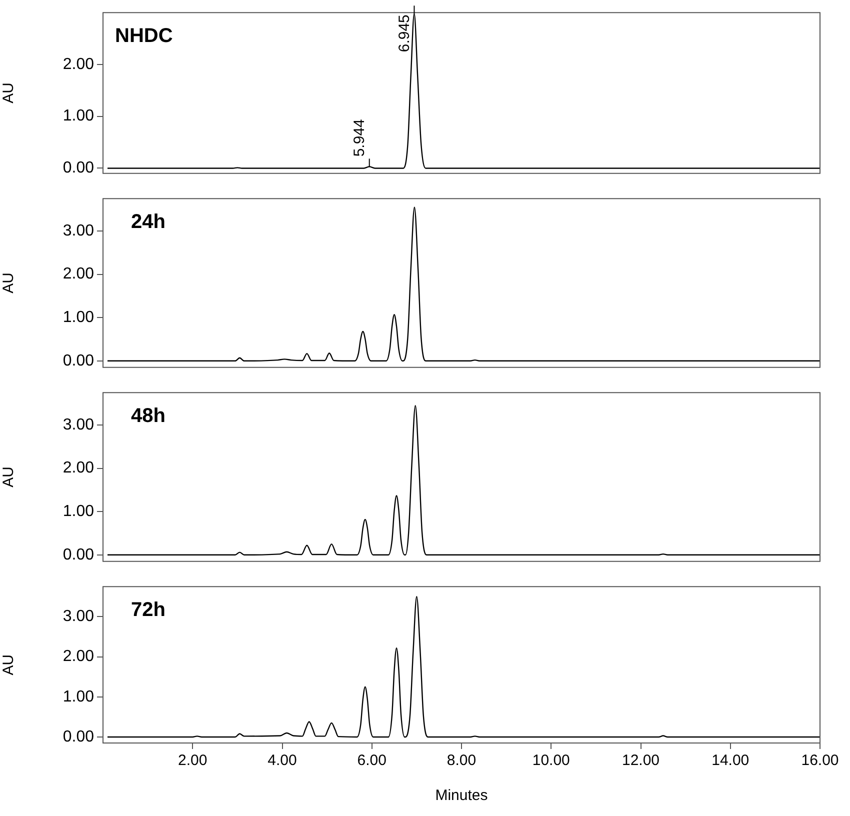 The width and height of the screenshot is (850, 816). What do you see at coordinates (461, 795) in the screenshot?
I see `x-axis-title: Minutes` at bounding box center [461, 795].